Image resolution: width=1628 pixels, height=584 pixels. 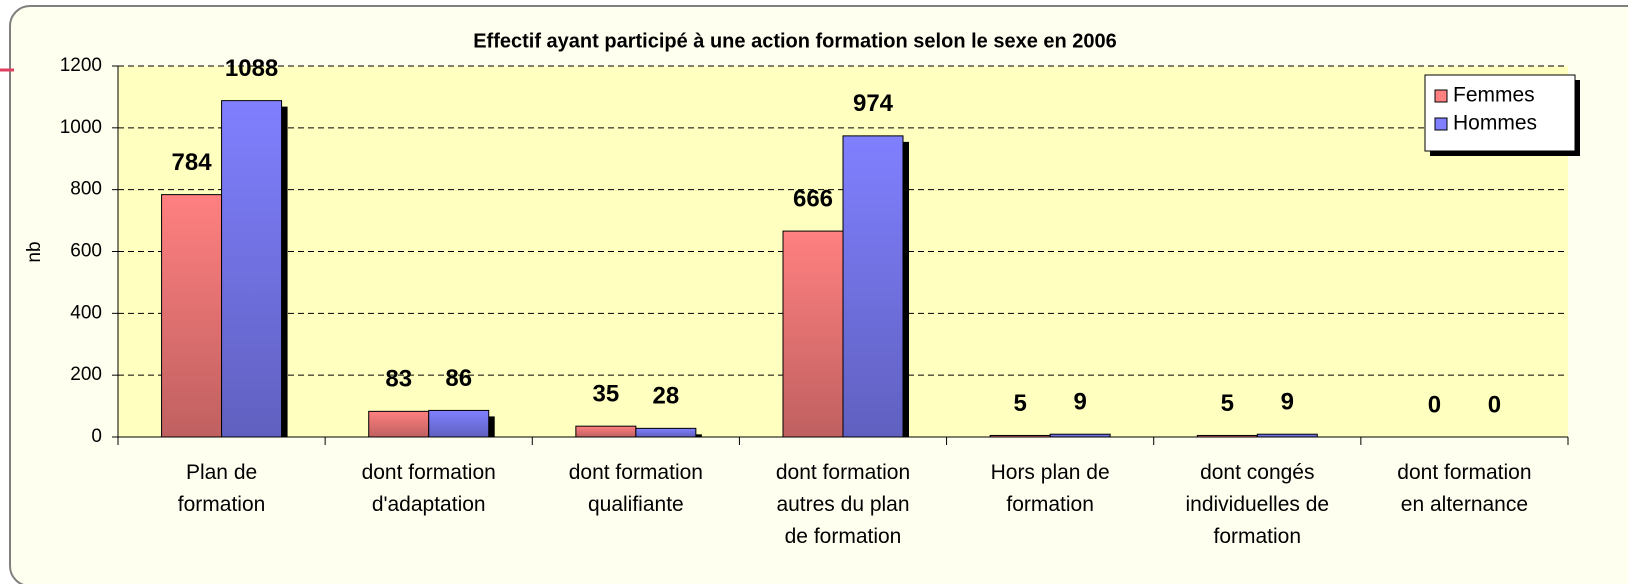 What do you see at coordinates (398, 379) in the screenshot?
I see `data-label: 83` at bounding box center [398, 379].